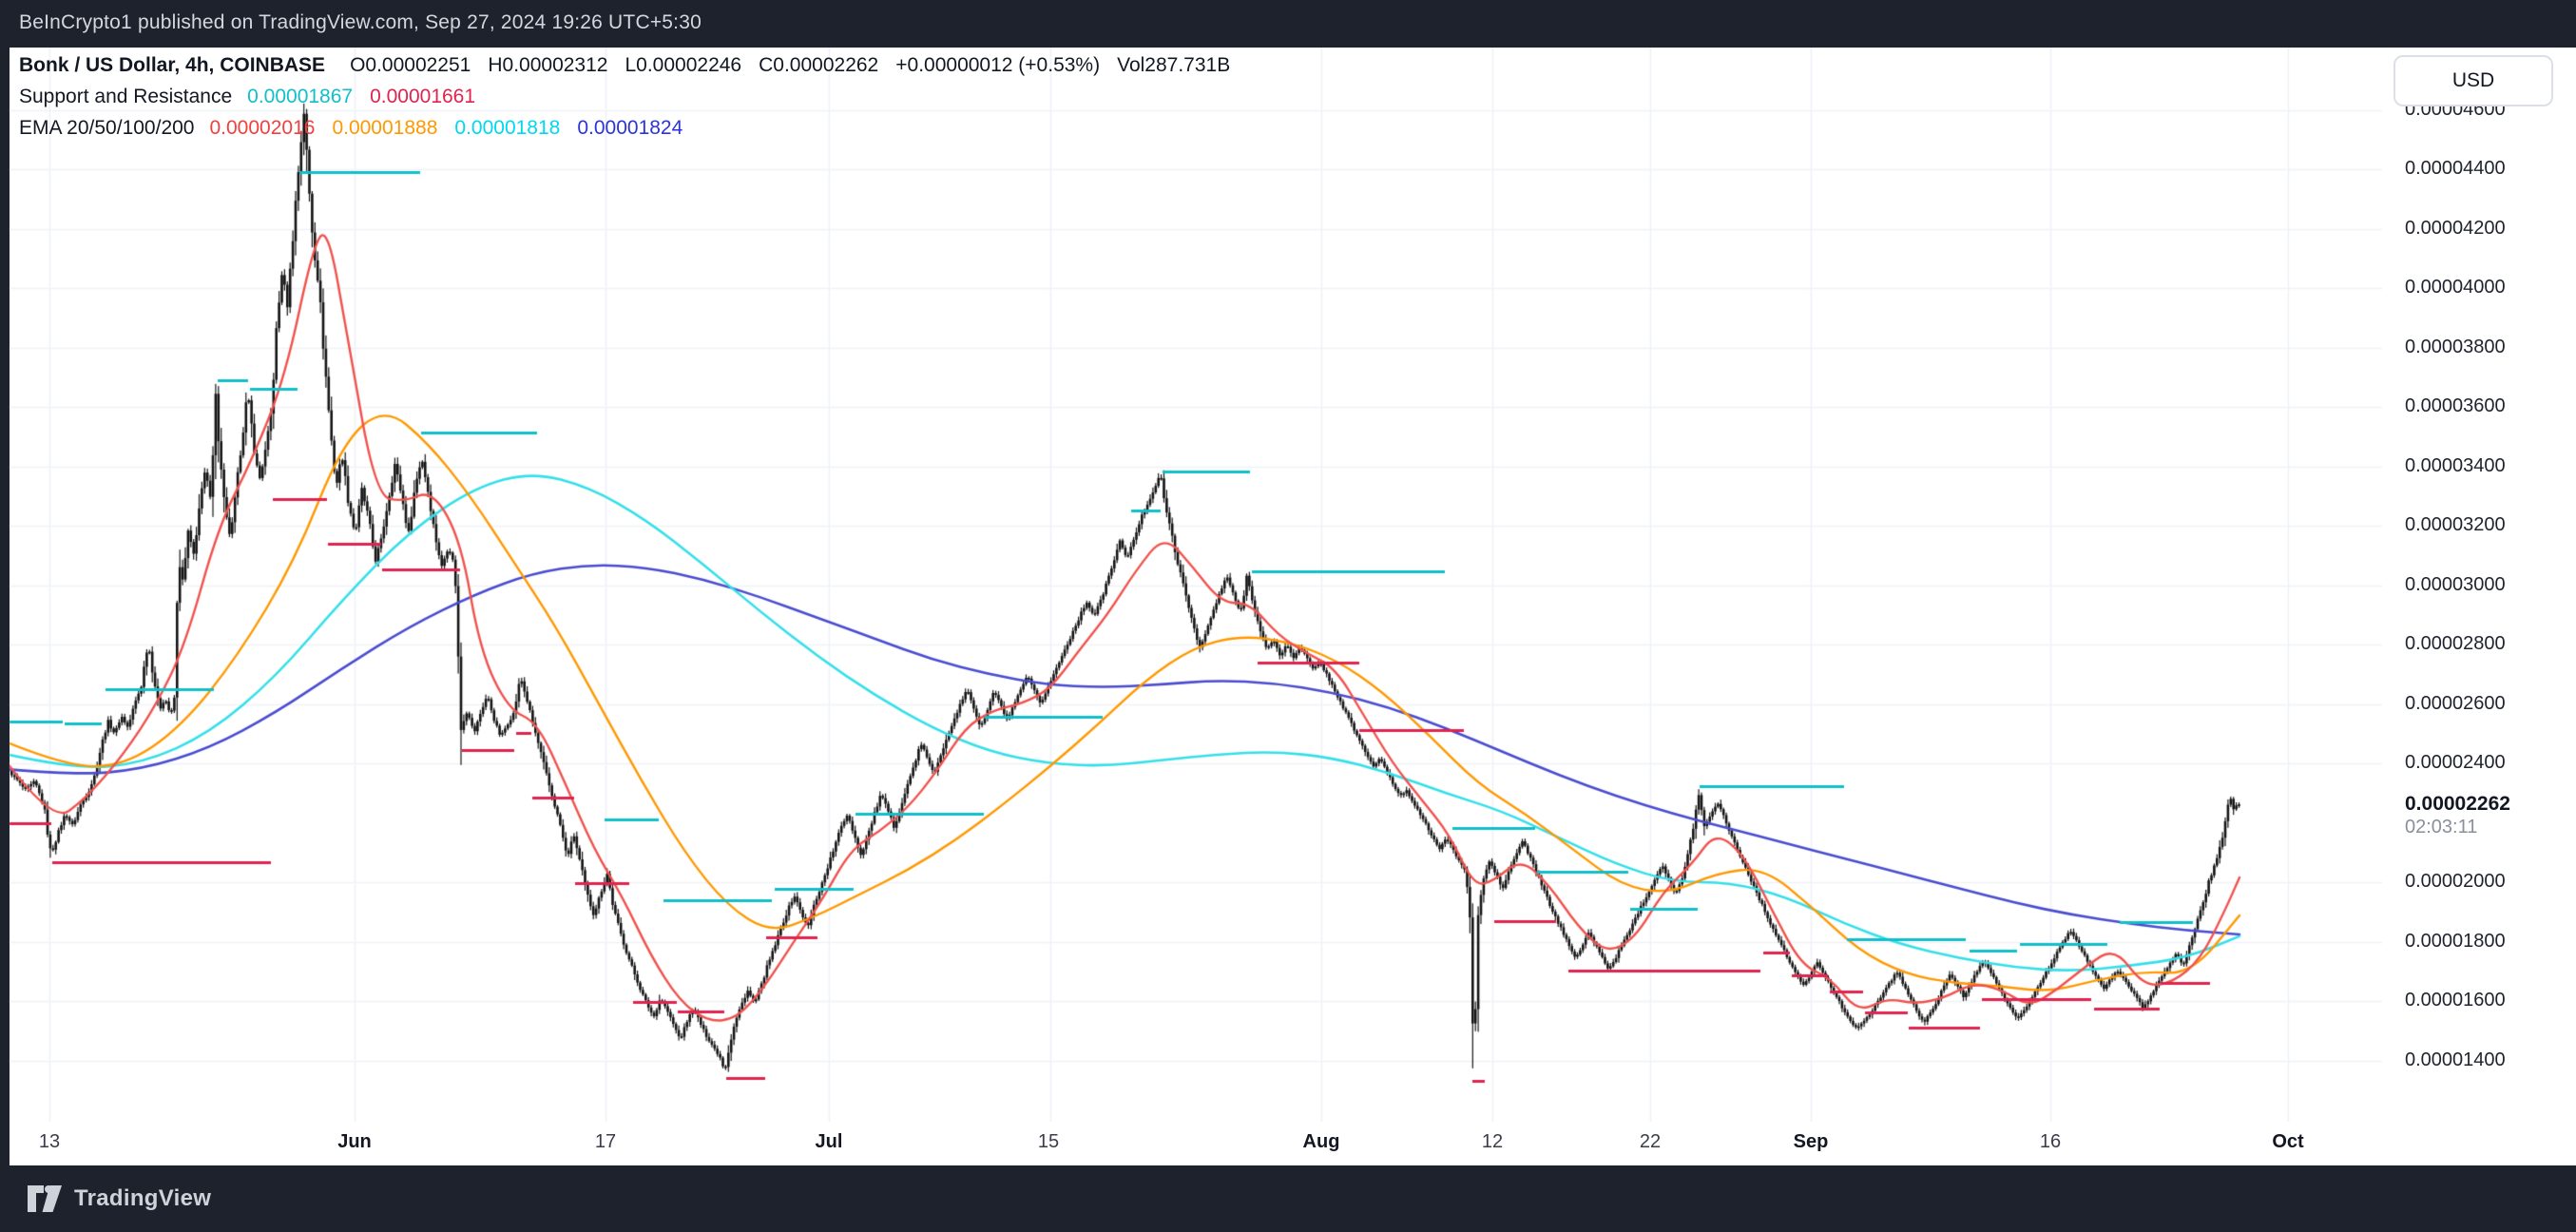  I want to click on time-tick-label: 16, so click(2050, 1142).